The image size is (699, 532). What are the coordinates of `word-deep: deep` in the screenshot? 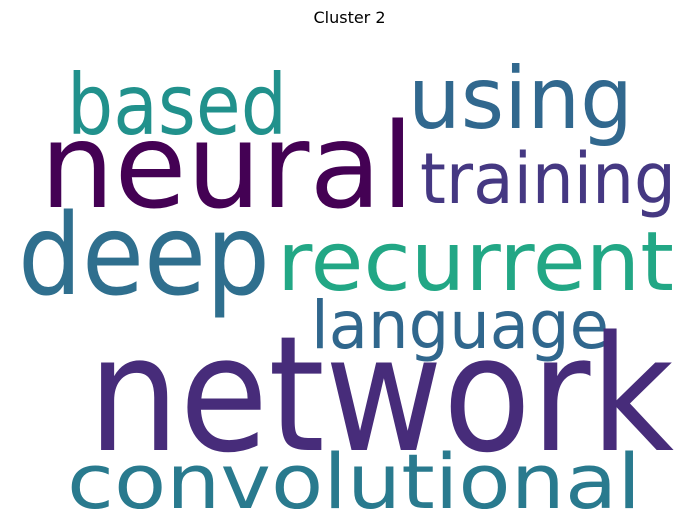 It's located at (144, 256).